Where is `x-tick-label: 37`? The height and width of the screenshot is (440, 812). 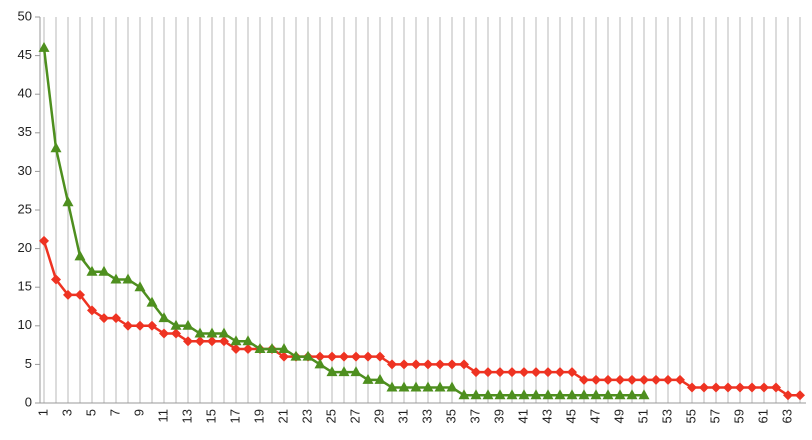 x-tick-label: 37 is located at coordinates (474, 416).